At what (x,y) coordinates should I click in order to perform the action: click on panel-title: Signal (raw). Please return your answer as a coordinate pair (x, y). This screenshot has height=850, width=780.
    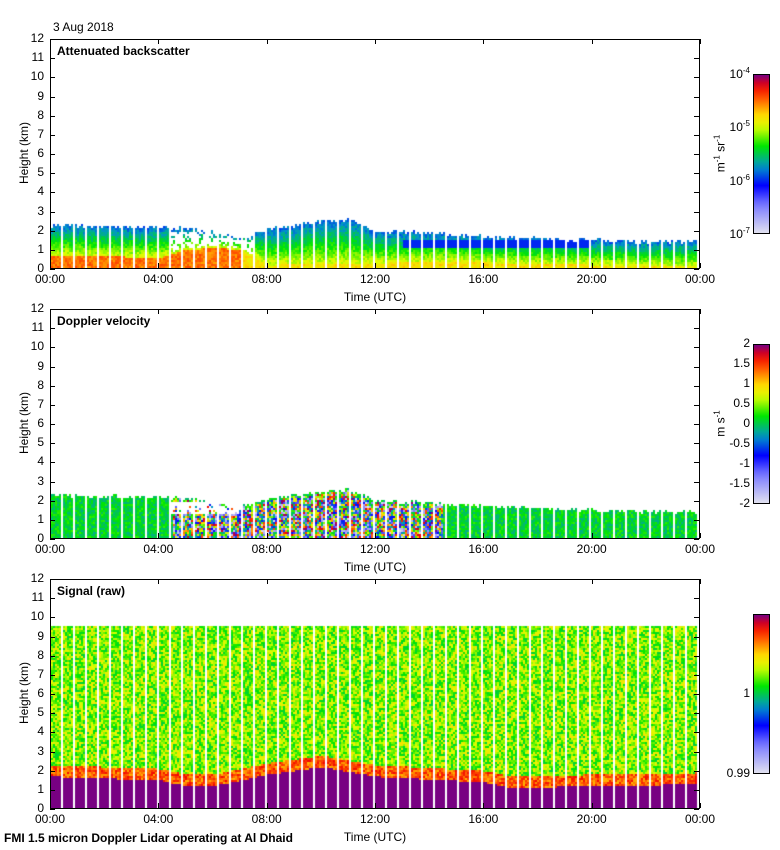
    Looking at the image, I should click on (91, 591).